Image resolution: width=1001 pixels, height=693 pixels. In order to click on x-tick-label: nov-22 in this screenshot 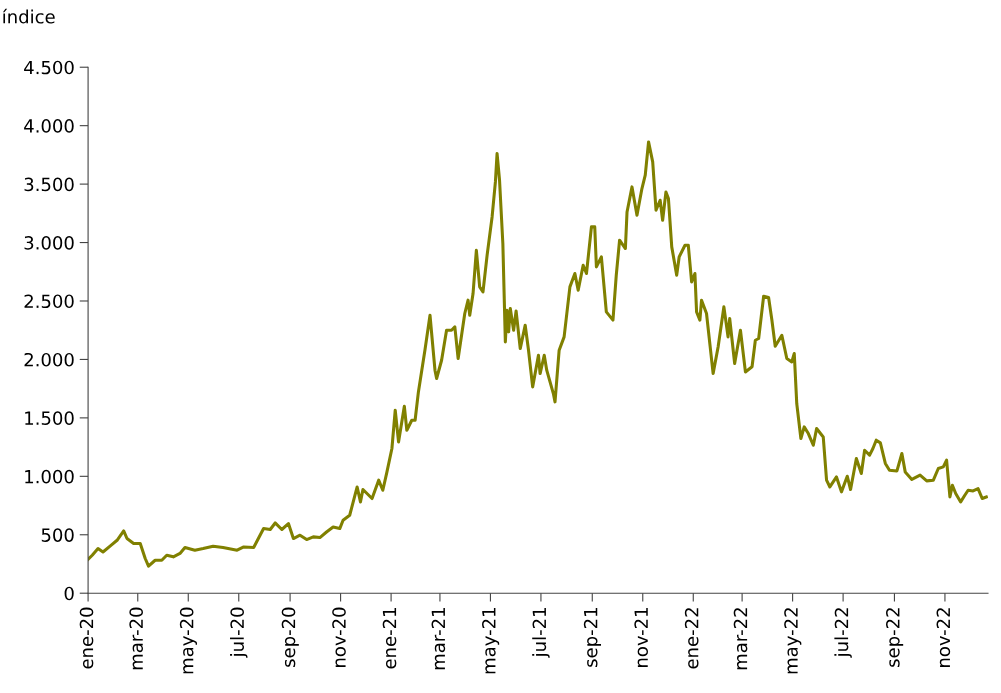, I will do `click(943, 637)`.